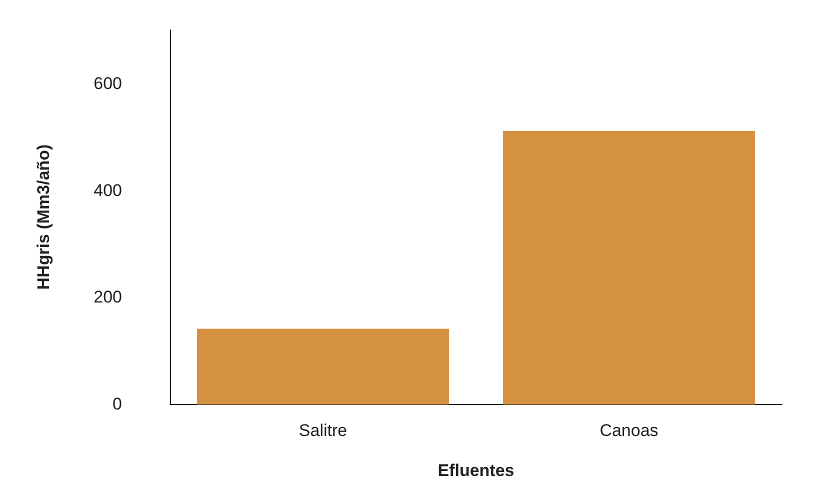  I want to click on y-tick-label: 400, so click(108, 190).